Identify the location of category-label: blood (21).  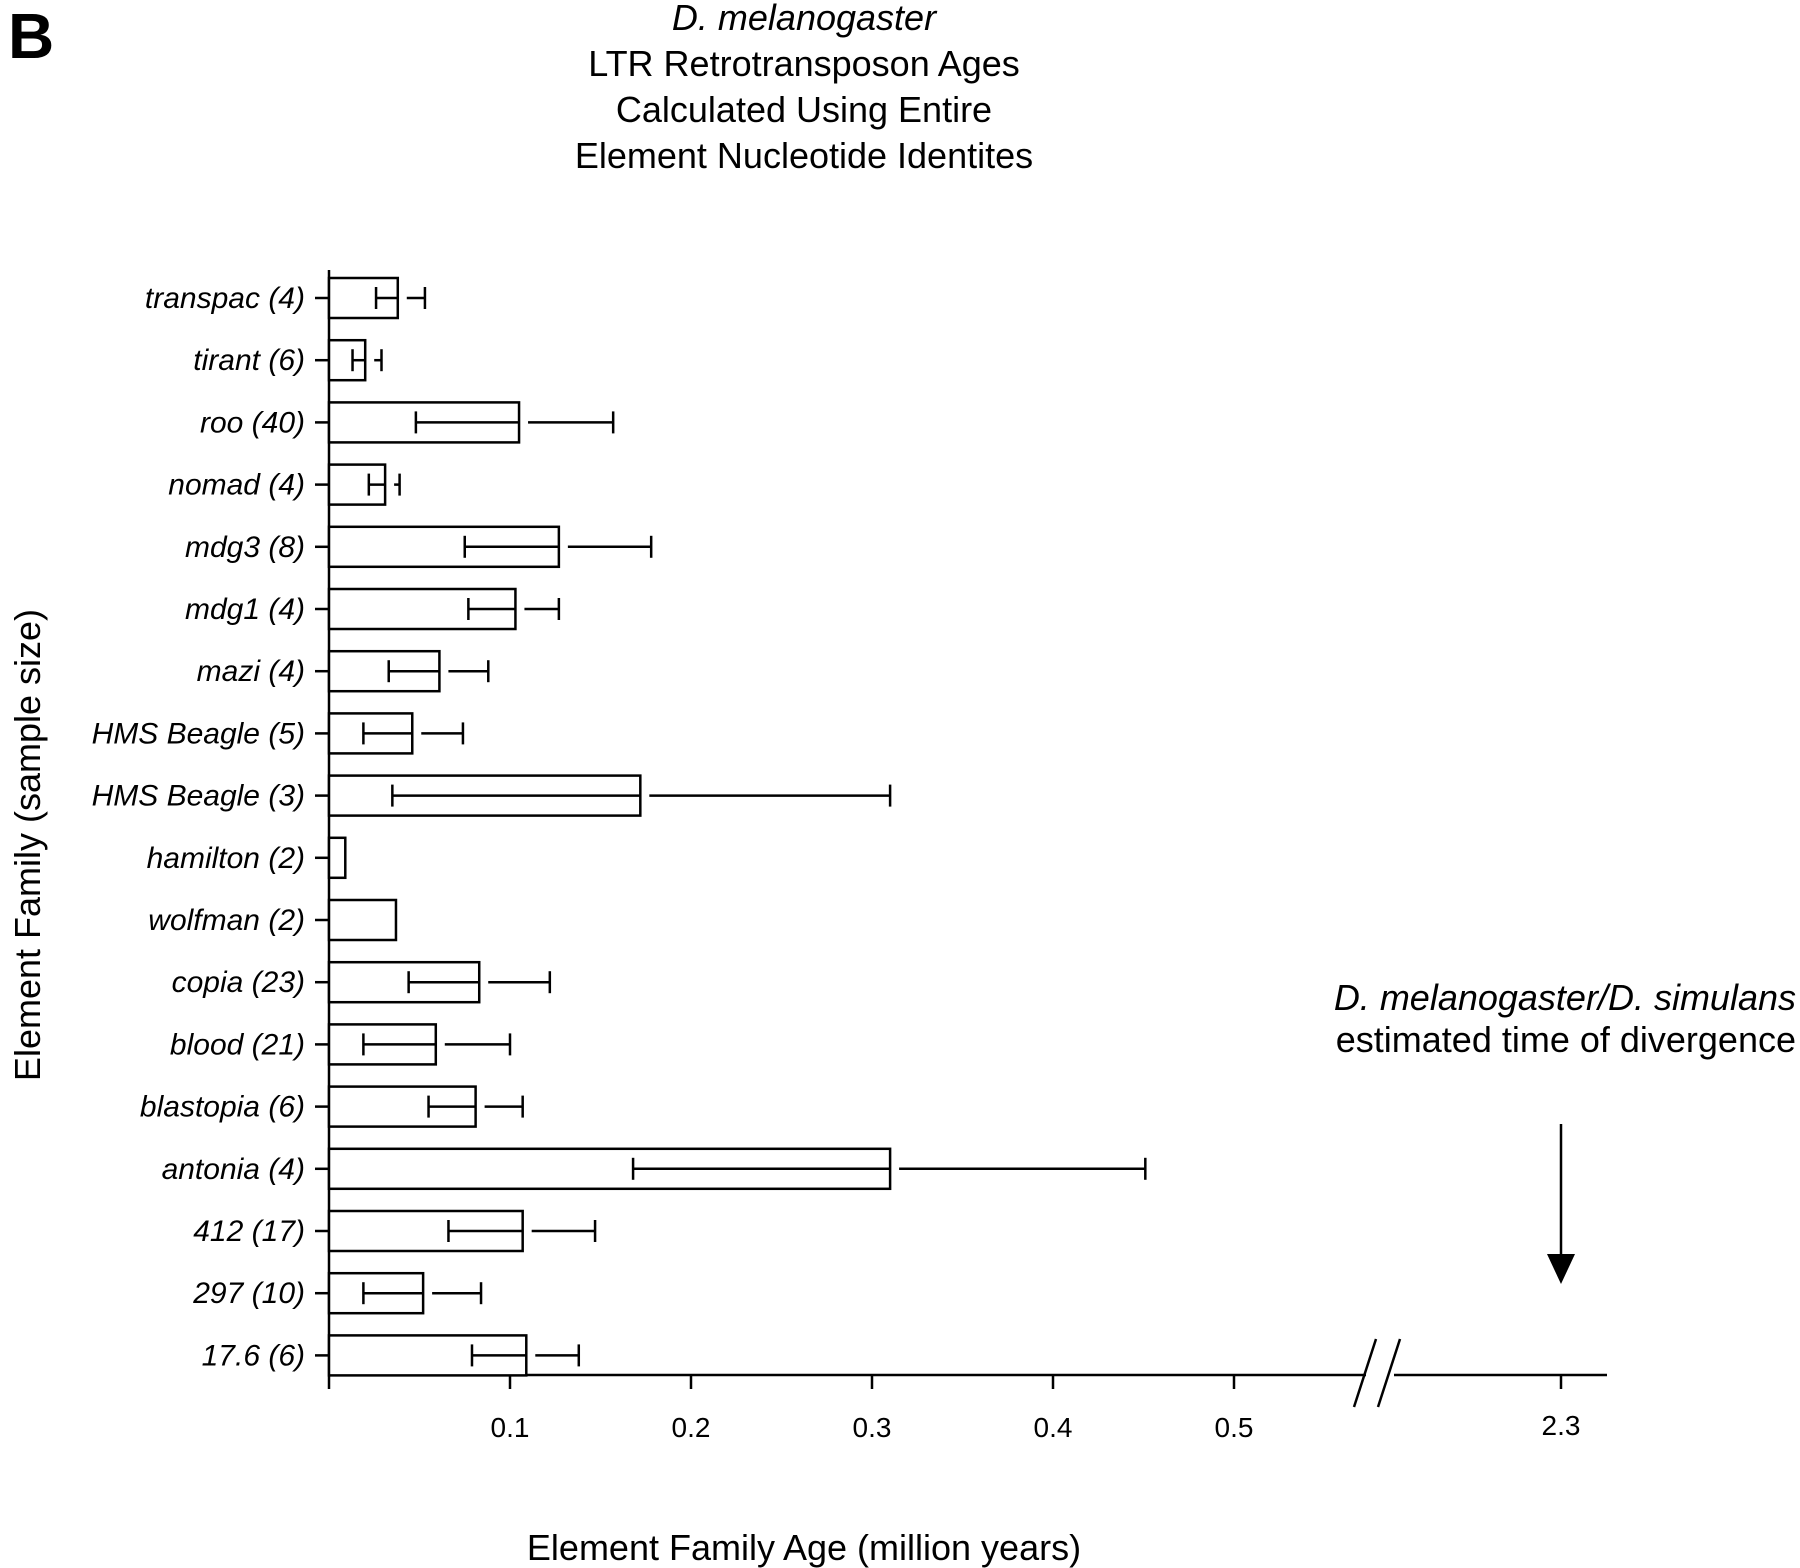
(237, 1044).